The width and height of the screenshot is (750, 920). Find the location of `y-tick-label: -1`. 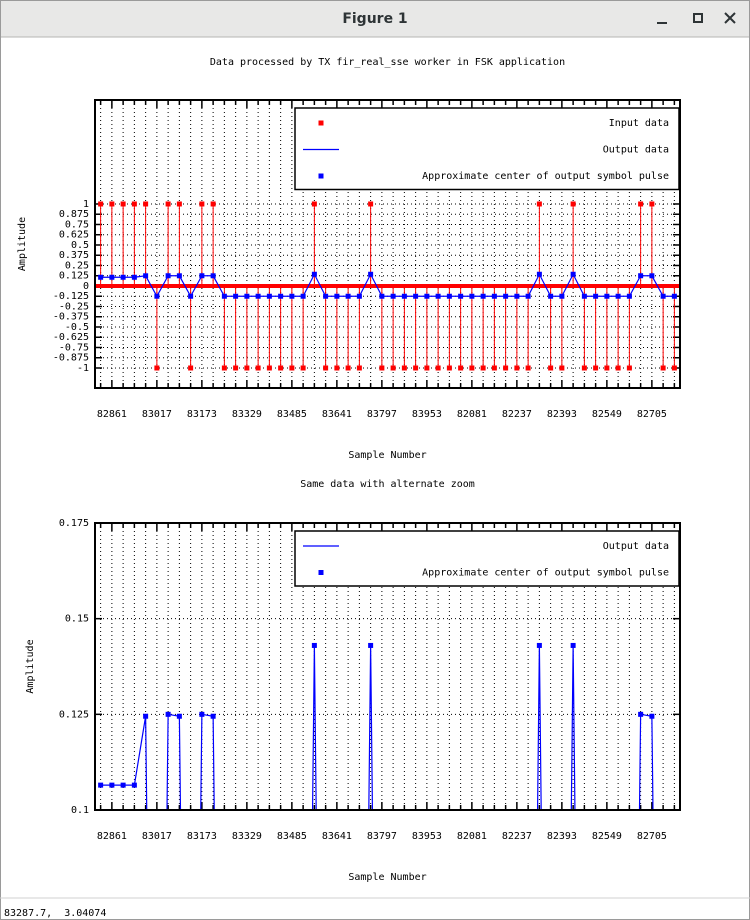

y-tick-label: -1 is located at coordinates (83, 368).